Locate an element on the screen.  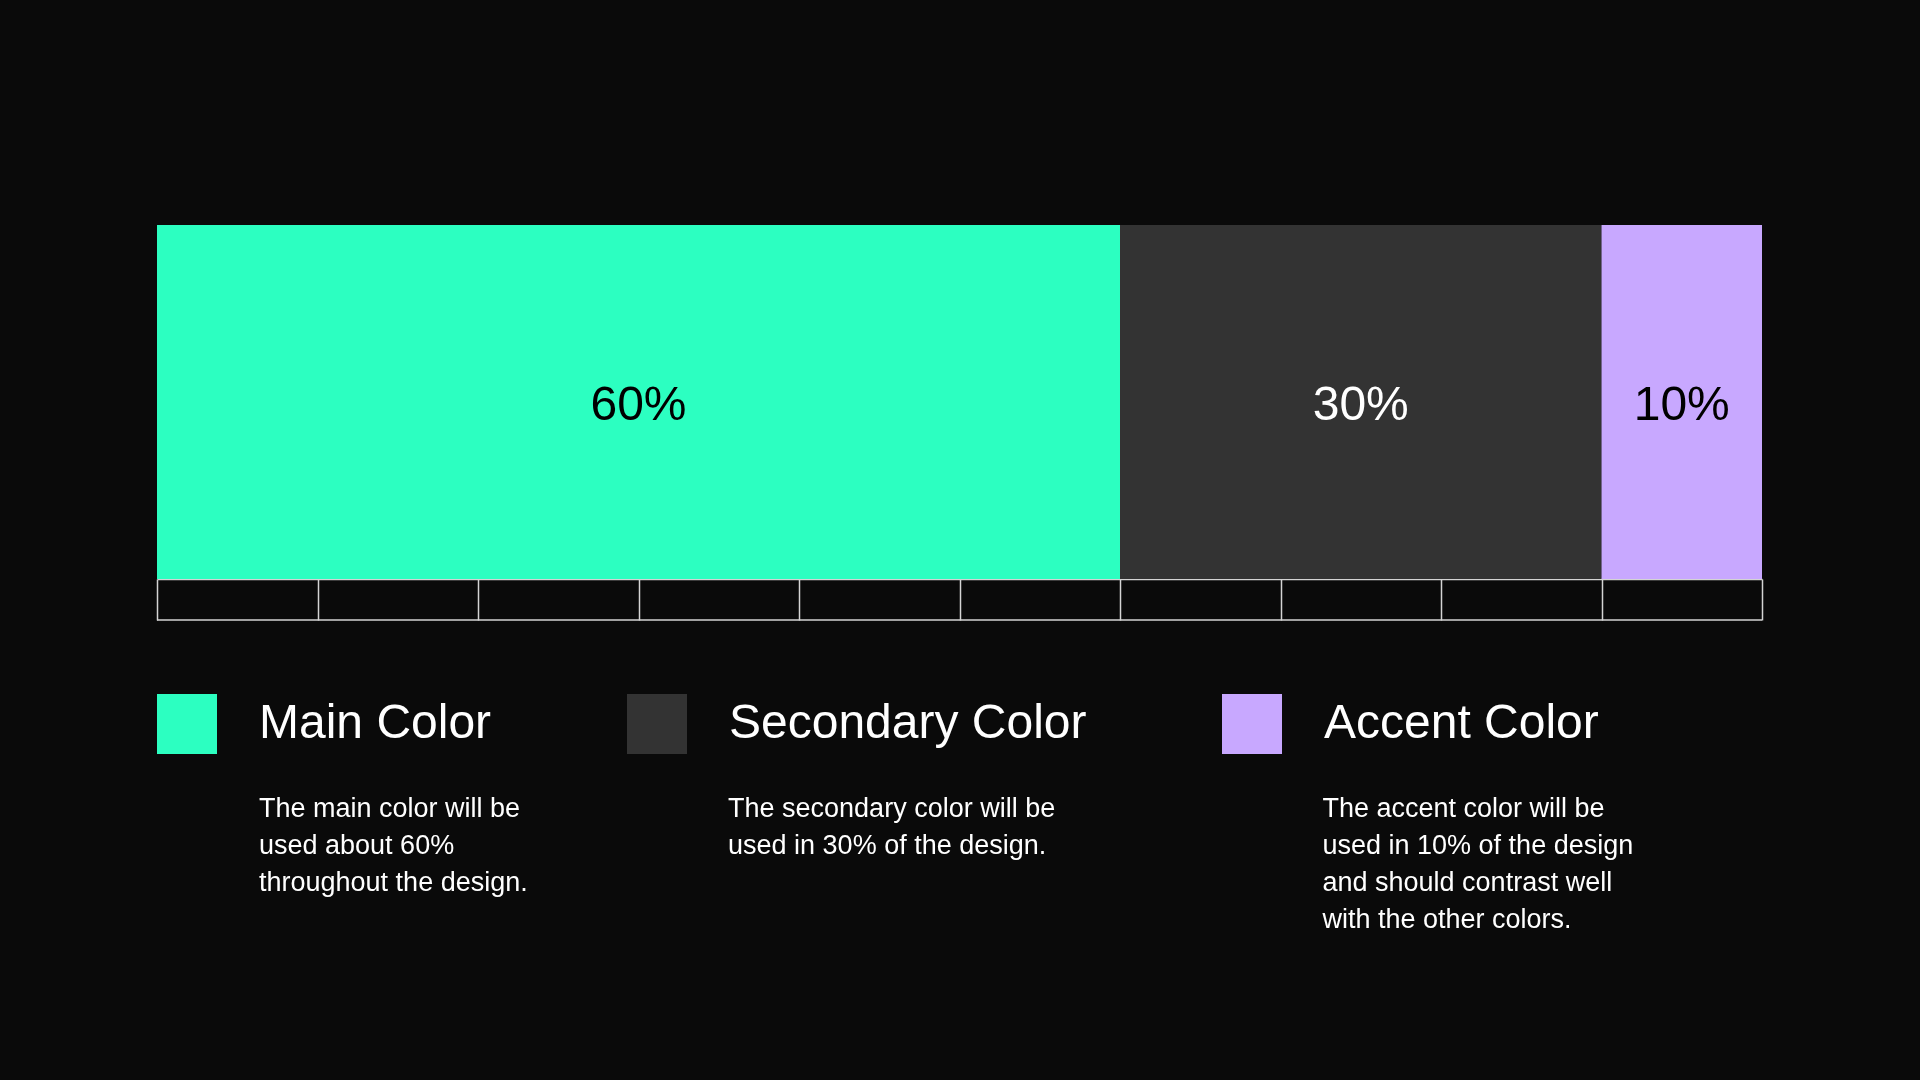
text: The main color will be used about 60% throughout the design. is located at coordinates (393, 845).